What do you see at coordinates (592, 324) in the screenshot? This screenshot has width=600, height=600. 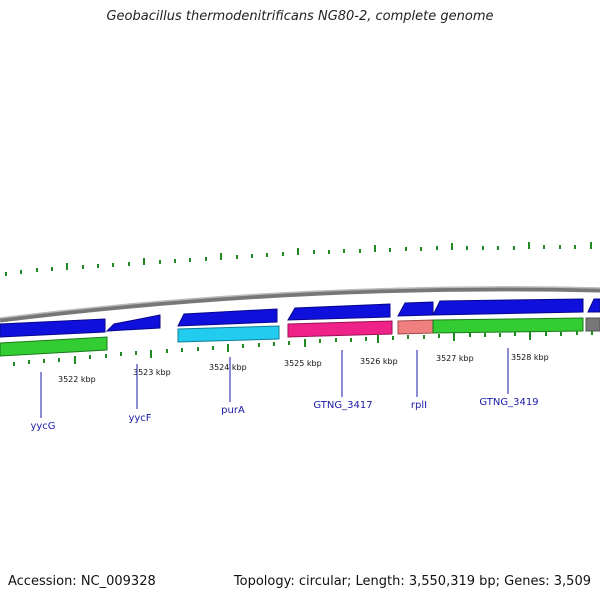 I see `feature-bar-next` at bounding box center [592, 324].